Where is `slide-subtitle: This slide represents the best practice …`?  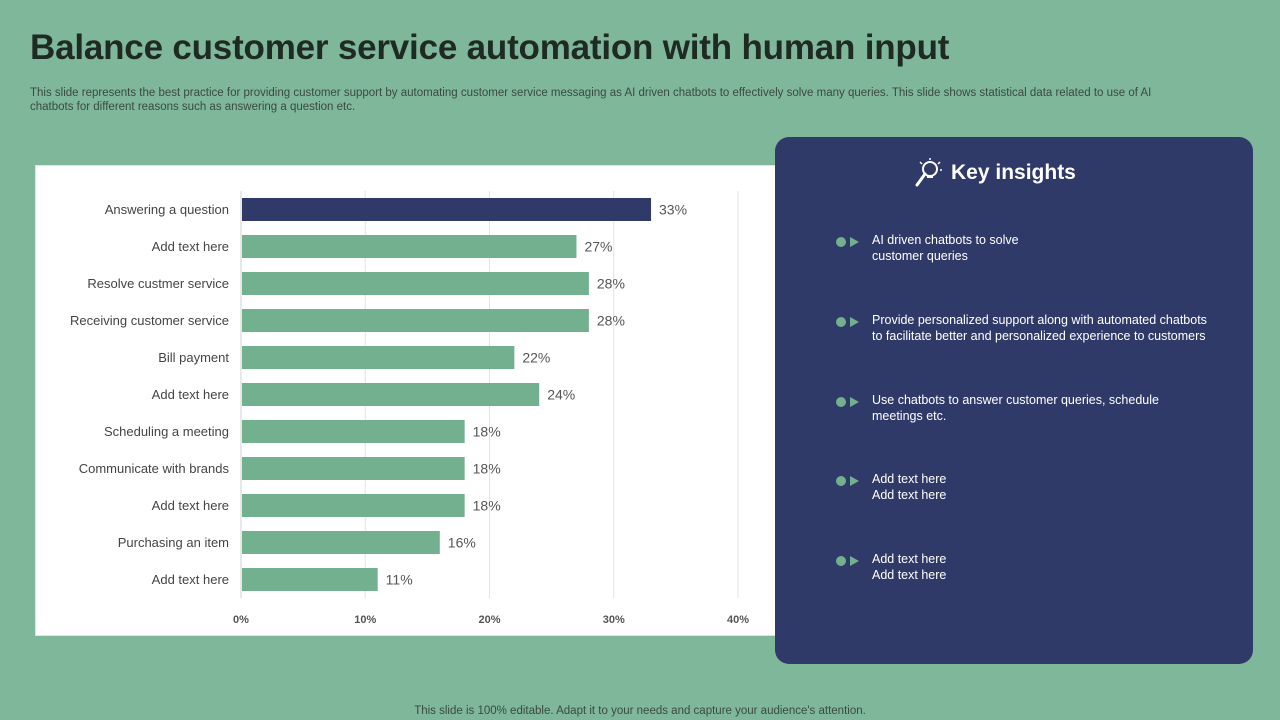
slide-subtitle: This slide represents the best practice … is located at coordinates (591, 100).